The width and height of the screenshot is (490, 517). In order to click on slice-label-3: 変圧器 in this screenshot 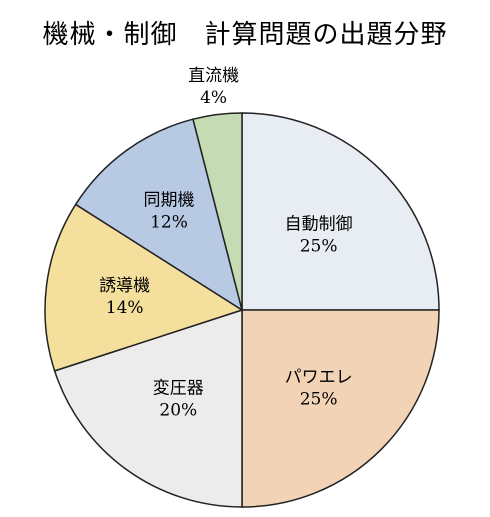, I will do `click(178, 389)`.